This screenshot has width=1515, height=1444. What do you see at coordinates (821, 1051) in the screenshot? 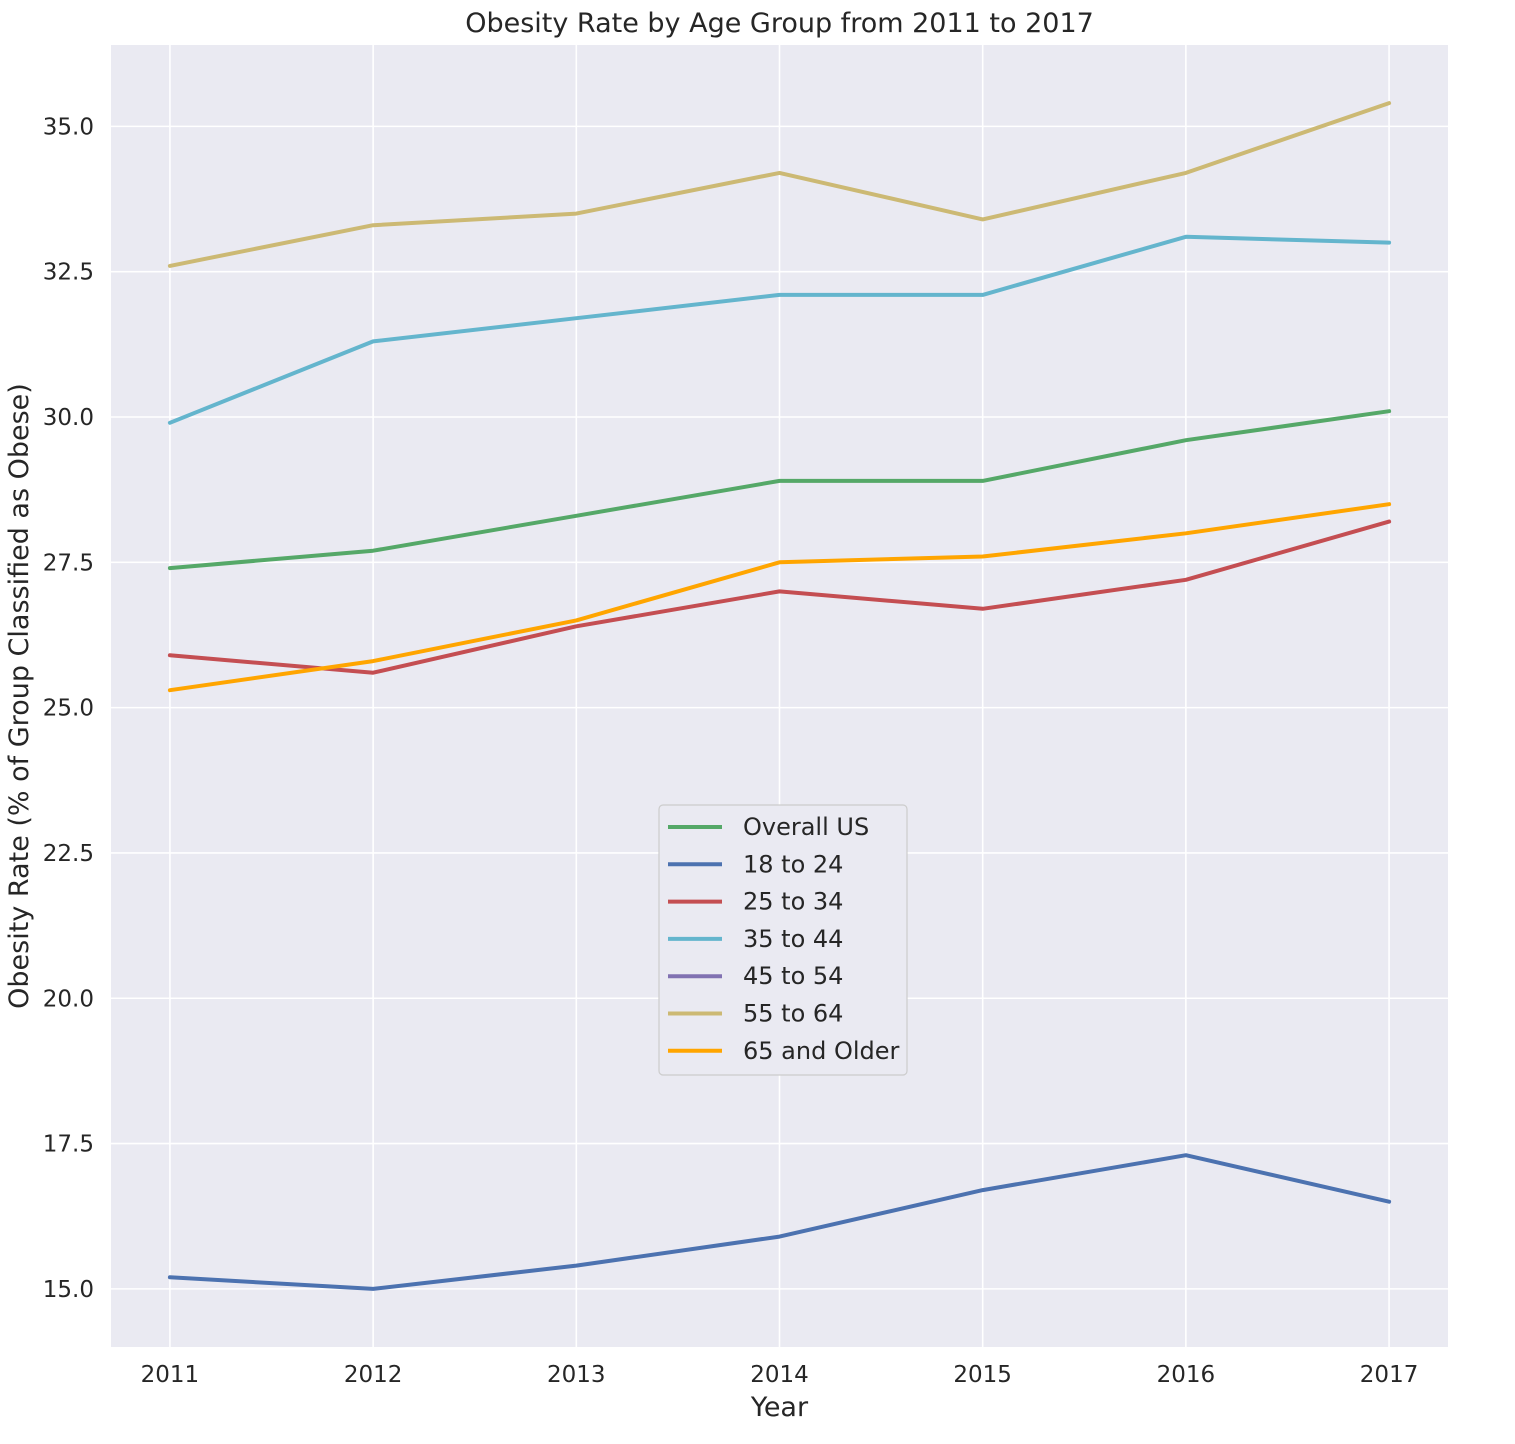
I see `legend-label: 65 and Older` at bounding box center [821, 1051].